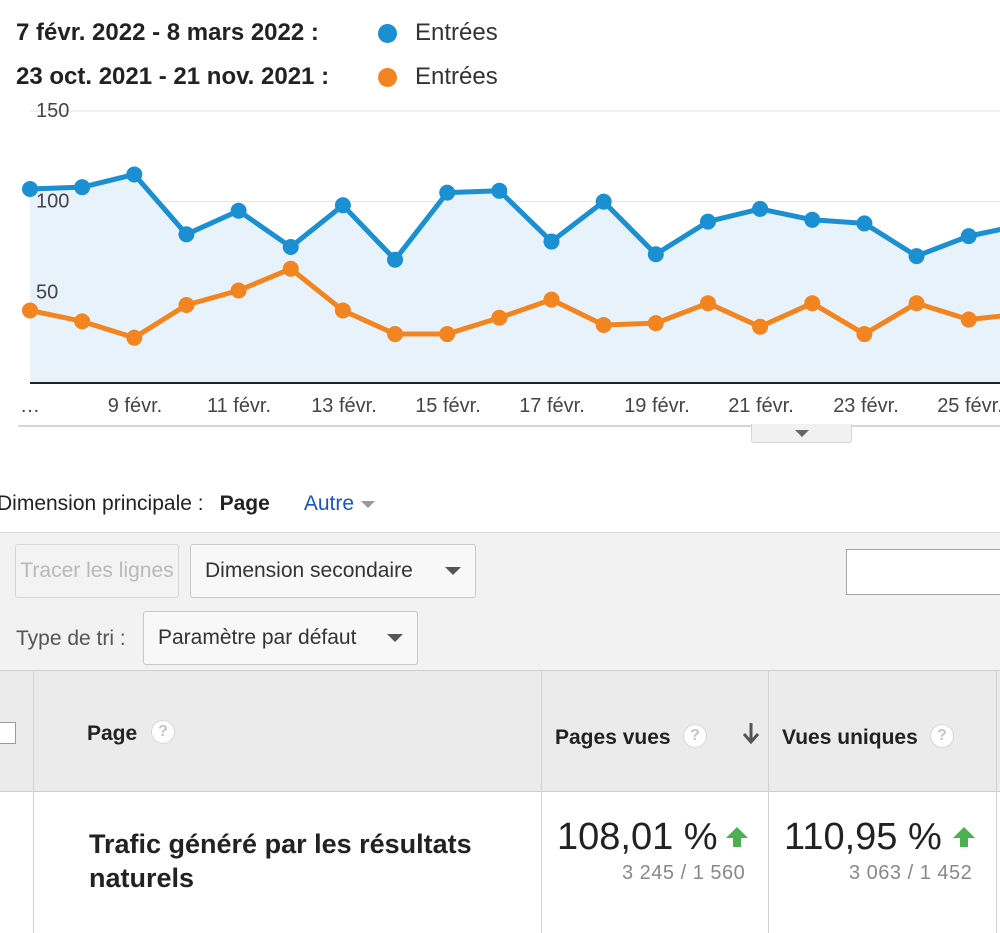 The width and height of the screenshot is (1000, 933). What do you see at coordinates (344, 406) in the screenshot?
I see `x-tick-label: 13 févr.` at bounding box center [344, 406].